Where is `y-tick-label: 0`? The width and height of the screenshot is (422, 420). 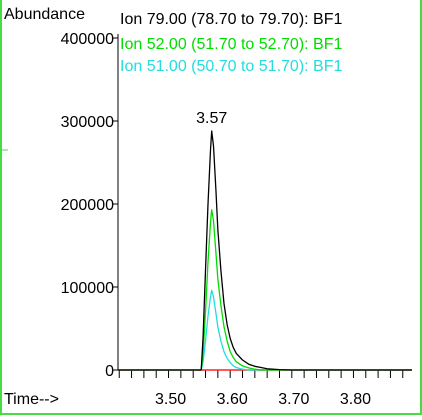
y-tick-label: 0 is located at coordinates (109, 371).